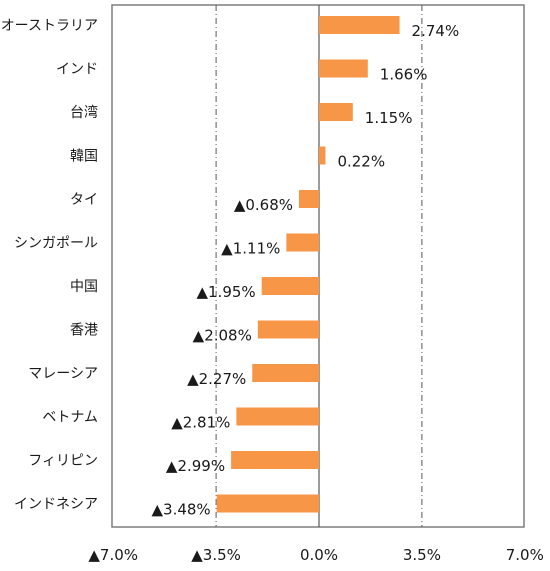  I want to click on value-label: ▲3.48%, so click(181, 510).